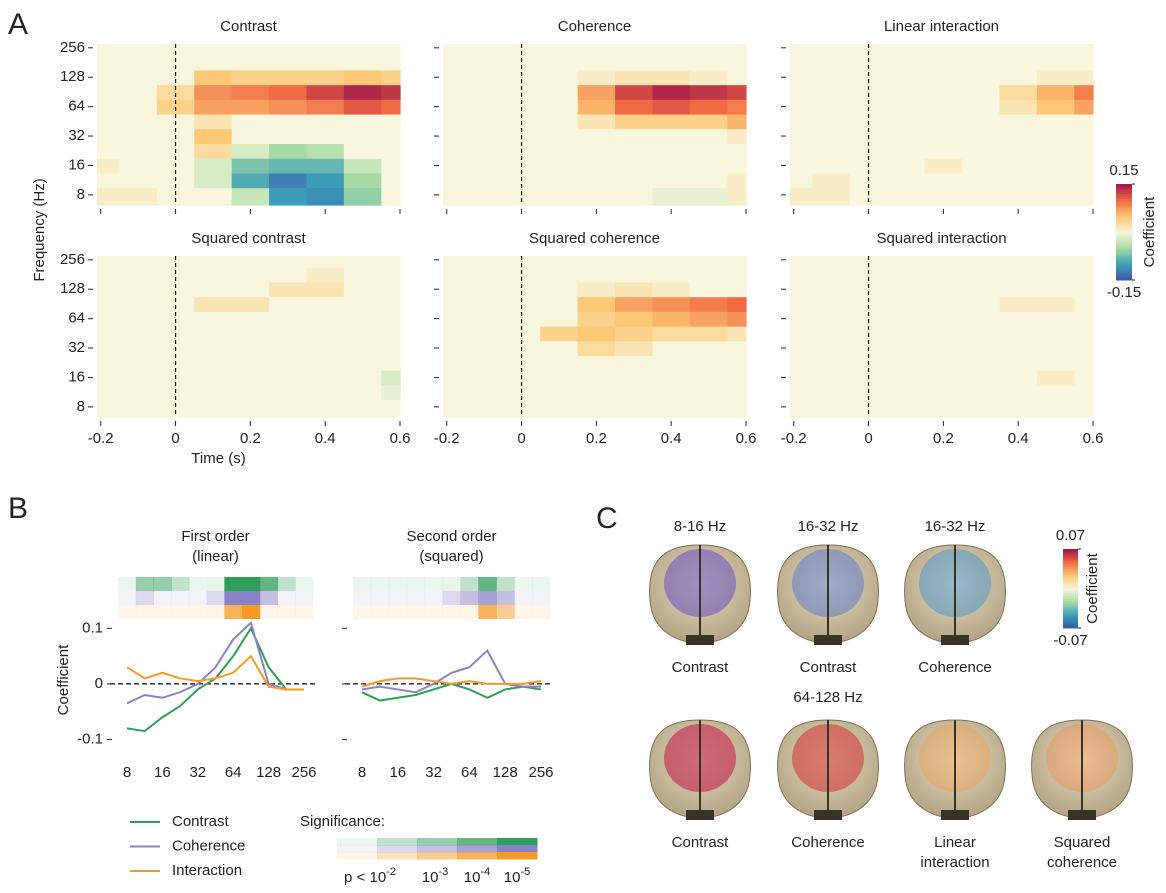 The image size is (1166, 893). What do you see at coordinates (1082, 862) in the screenshot?
I see `brain-caption: coherence` at bounding box center [1082, 862].